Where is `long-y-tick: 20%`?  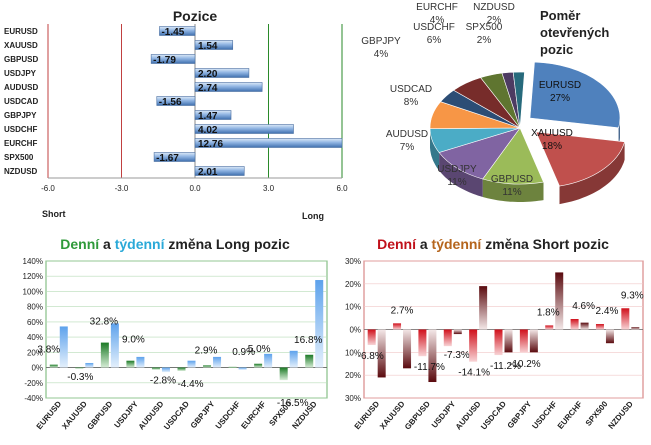
long-y-tick: 20% is located at coordinates (35, 352).